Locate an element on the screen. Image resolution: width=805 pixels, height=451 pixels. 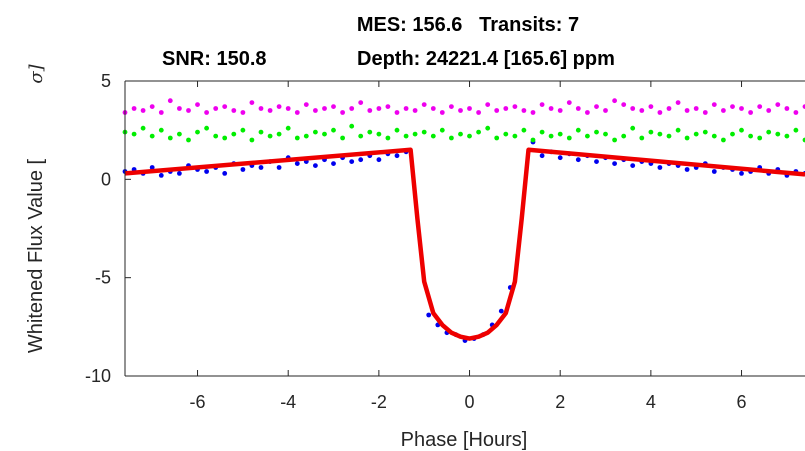
x-tick-label: -4 is located at coordinates (288, 402).